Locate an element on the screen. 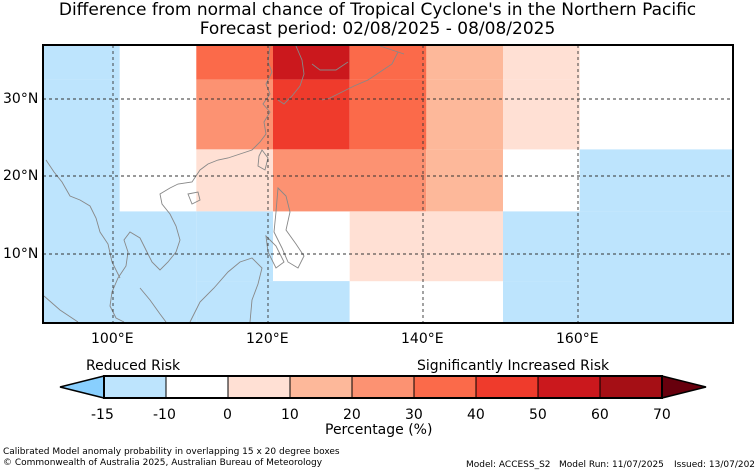 Image resolution: width=755 pixels, height=471 pixels. increased-risk-label: Significantly Increased Risk is located at coordinates (513, 366).